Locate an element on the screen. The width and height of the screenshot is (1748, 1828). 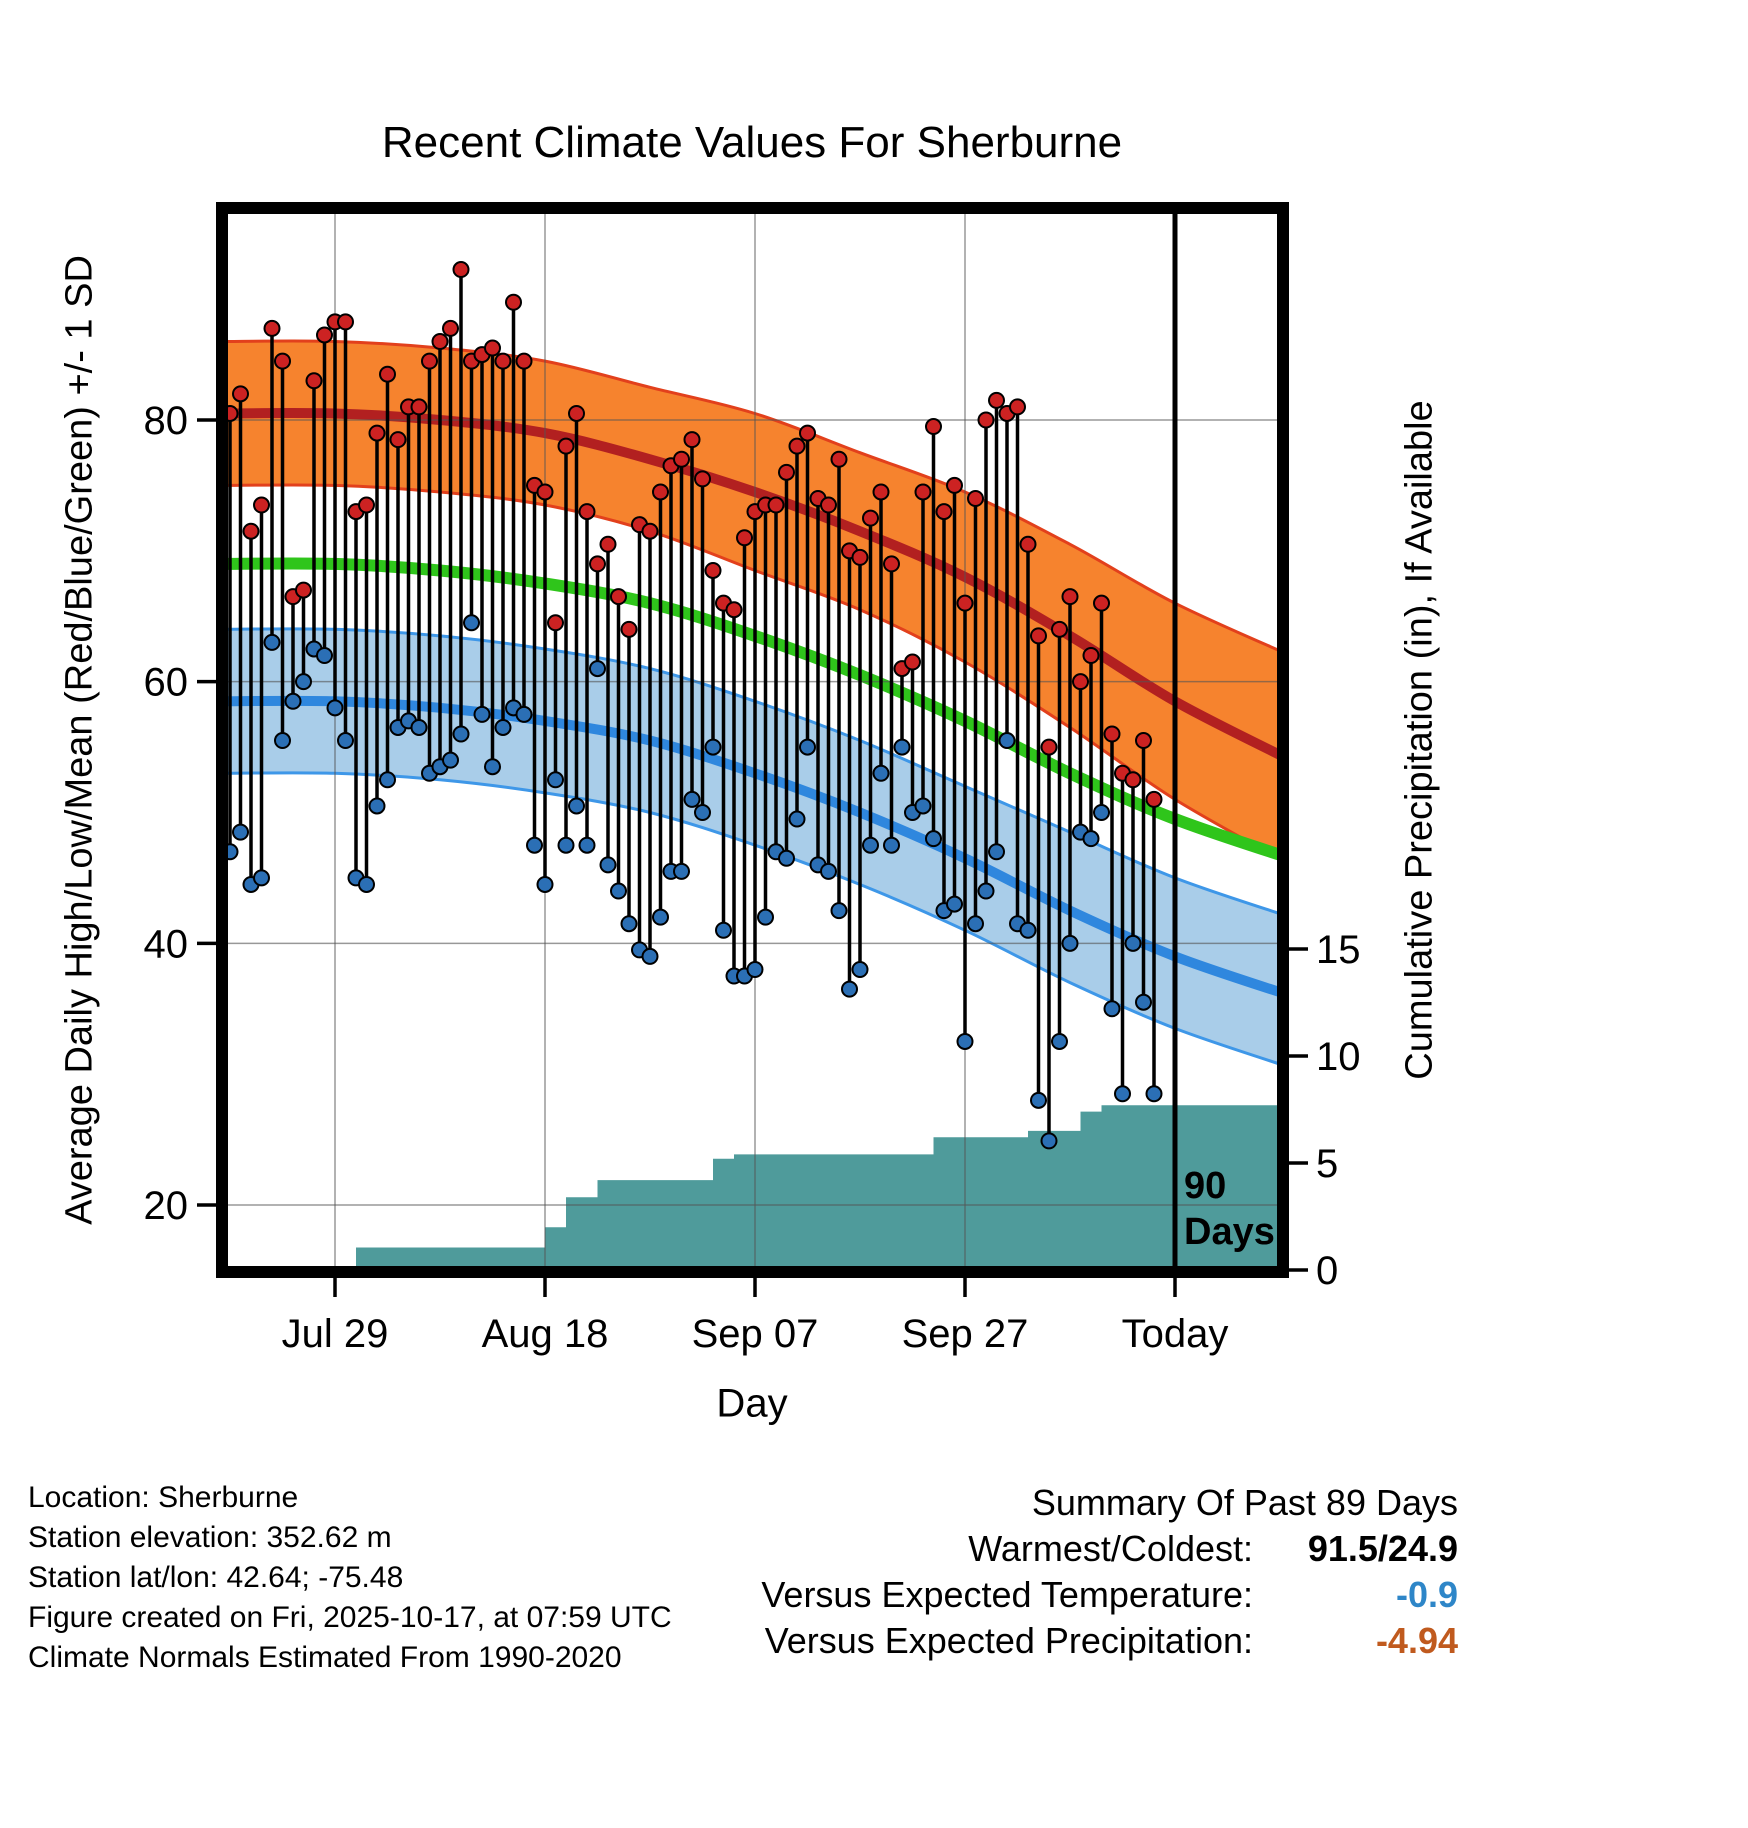
metadata-line: Climate Normals Estimated From 1990-2020 is located at coordinates (325, 1657).